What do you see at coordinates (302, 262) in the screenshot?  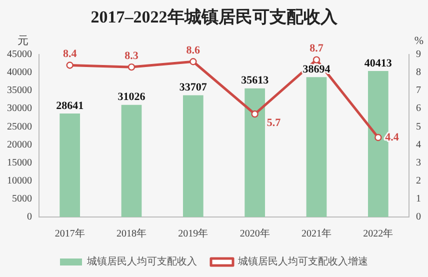 I see `legend-label: 城镇居民人均可支配收入增速` at bounding box center [302, 262].